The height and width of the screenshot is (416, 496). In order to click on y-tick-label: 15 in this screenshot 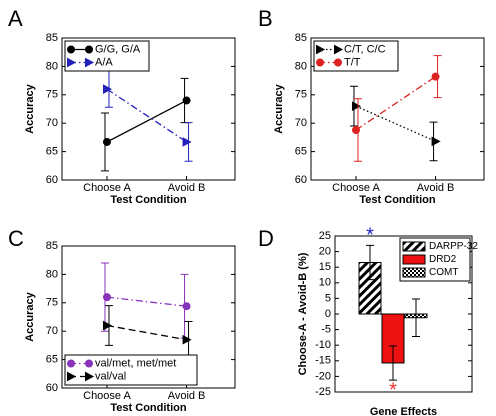, I will do `click(325, 267)`.